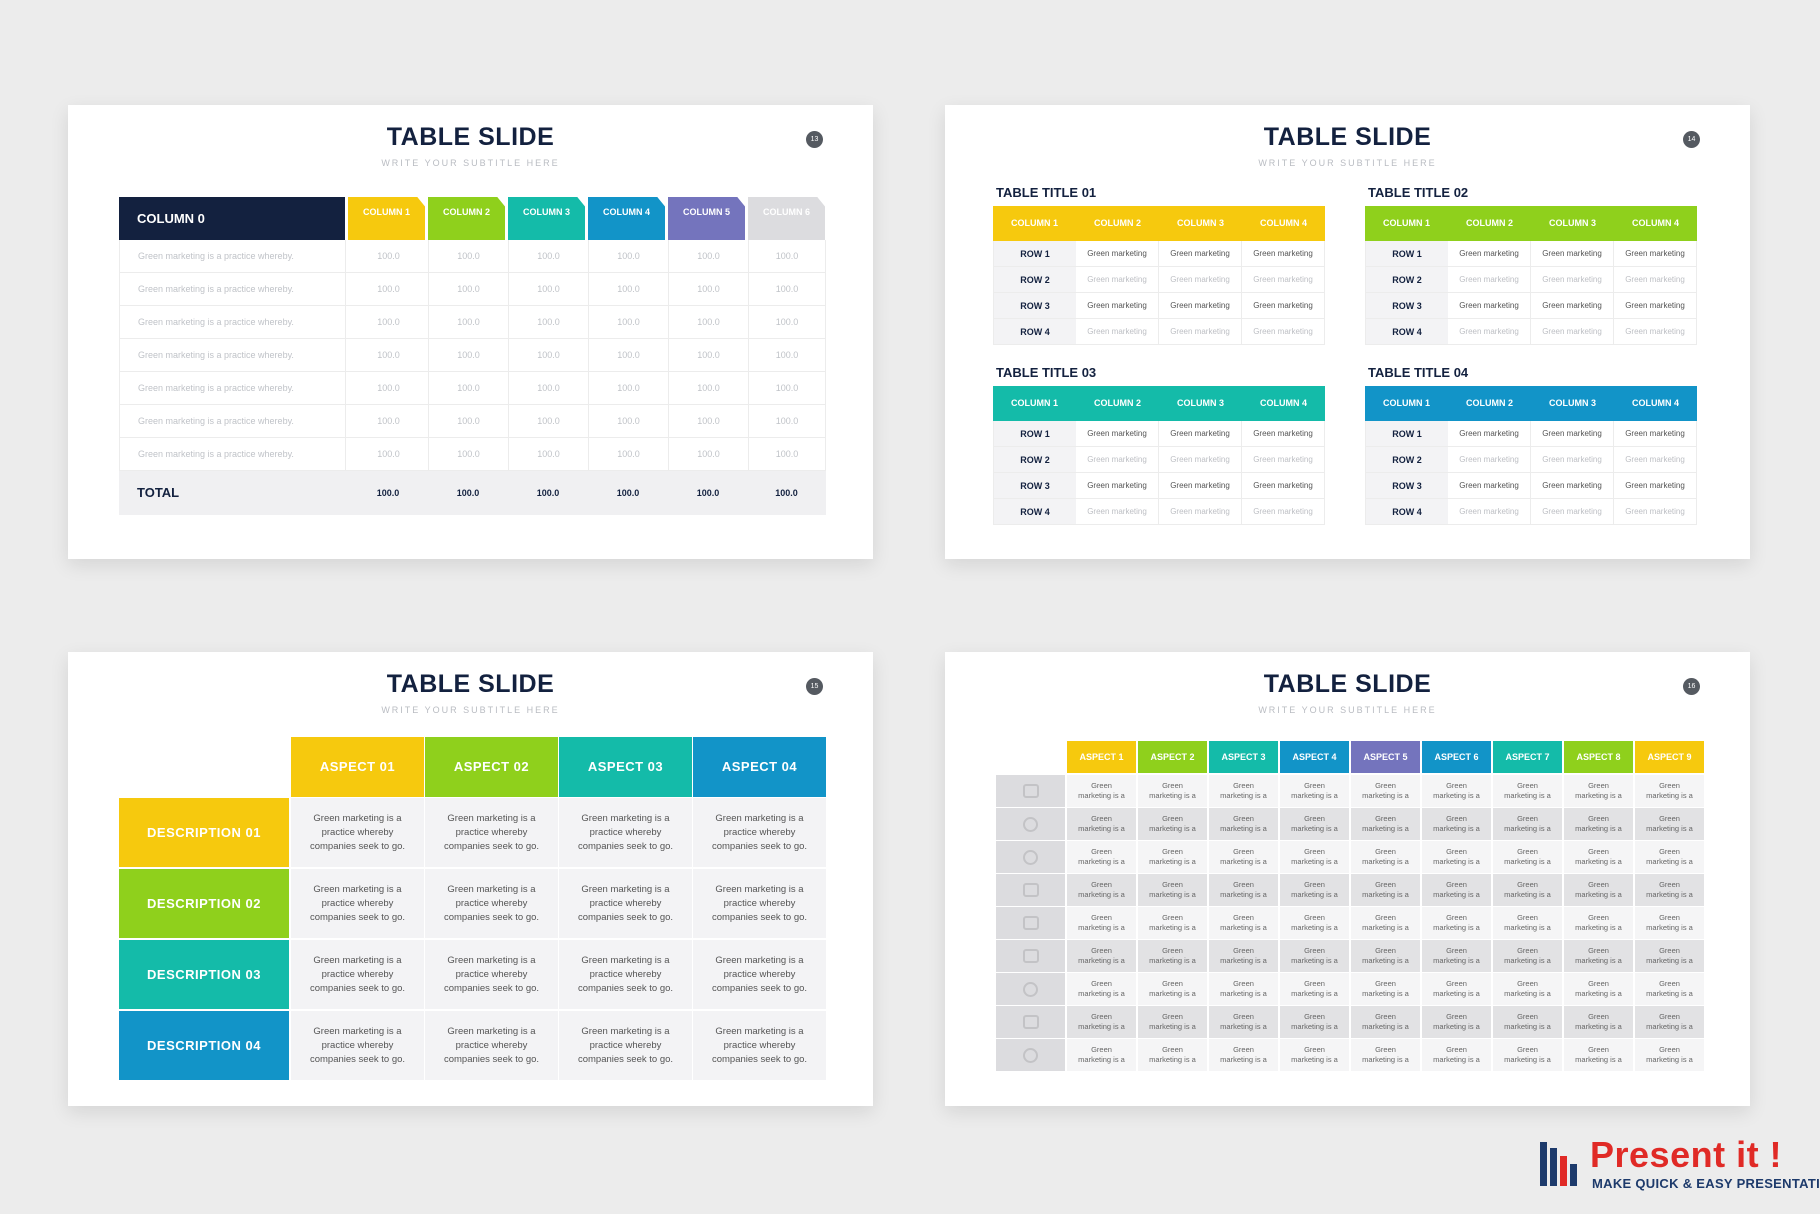 Image resolution: width=1820 pixels, height=1214 pixels. What do you see at coordinates (1407, 331) in the screenshot?
I see `row-label: ROW 4` at bounding box center [1407, 331].